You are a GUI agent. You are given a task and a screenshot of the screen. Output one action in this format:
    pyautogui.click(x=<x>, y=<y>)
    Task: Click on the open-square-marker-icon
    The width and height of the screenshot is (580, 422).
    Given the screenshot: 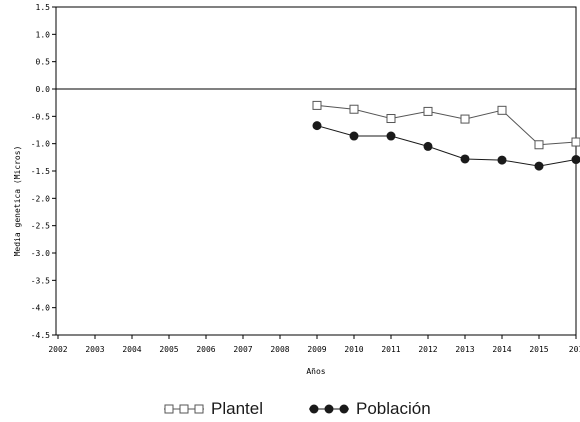 What is the action you would take?
    pyautogui.click(x=184, y=409)
    